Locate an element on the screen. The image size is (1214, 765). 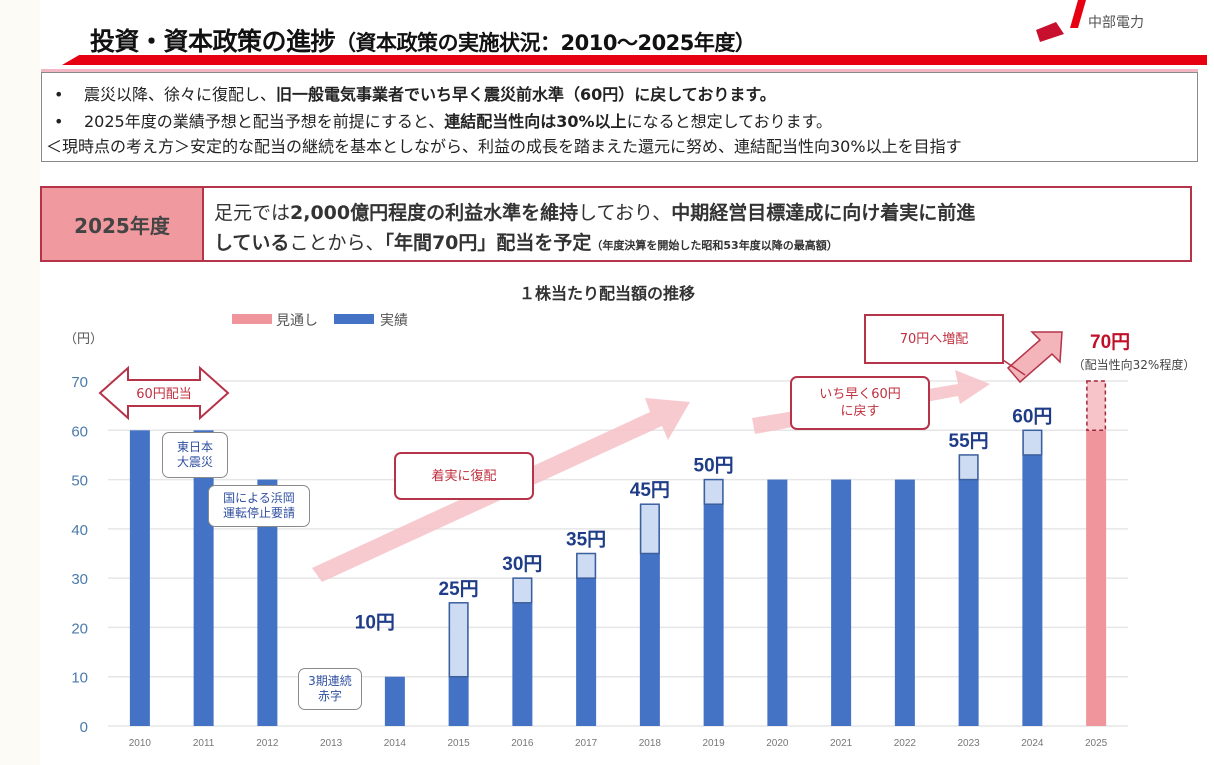
title-sub: （資本政策の実施状況：2010～2025年度） is located at coordinates (545, 43).